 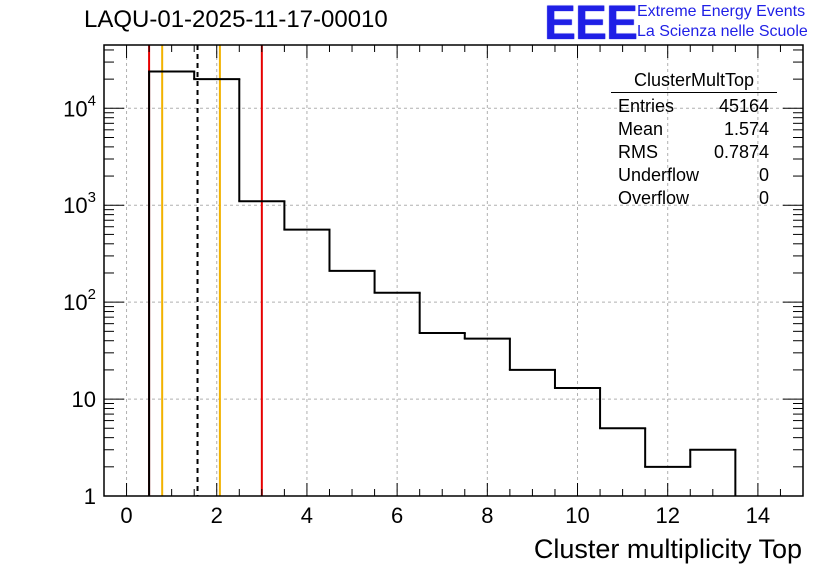 I want to click on y-tick-label: 10⁴, so click(x=79, y=106).